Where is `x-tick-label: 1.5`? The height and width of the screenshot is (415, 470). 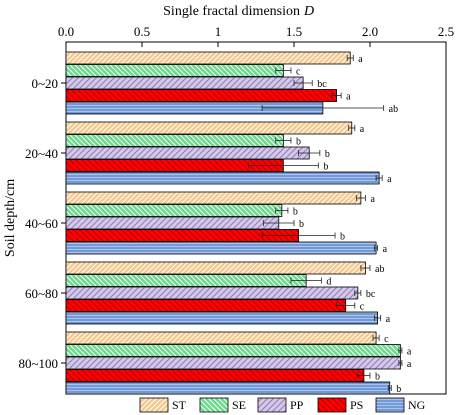 x-tick-label: 1.5 is located at coordinates (294, 31).